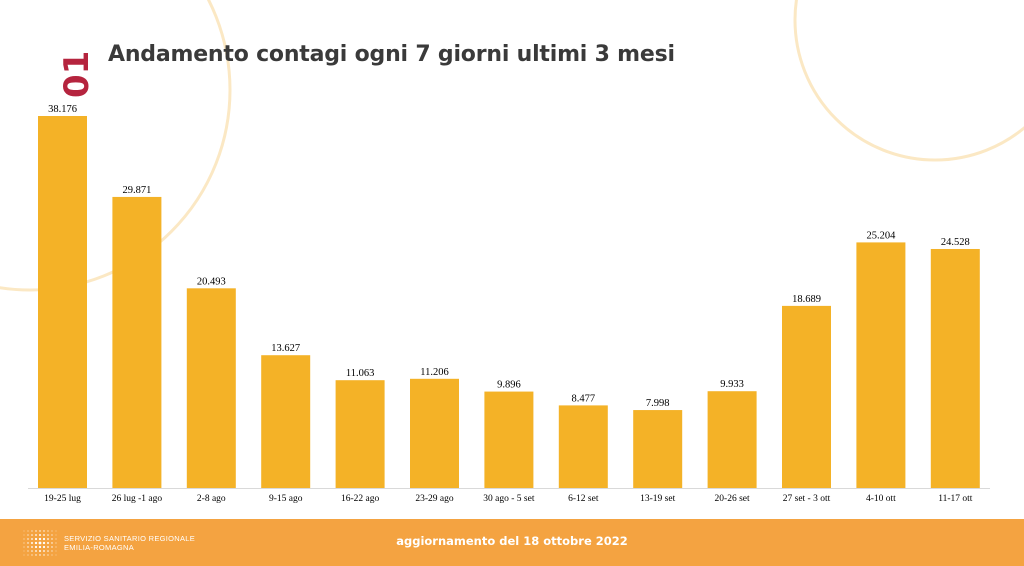  What do you see at coordinates (732, 384) in the screenshot?
I see `data-label-10: 9.933` at bounding box center [732, 384].